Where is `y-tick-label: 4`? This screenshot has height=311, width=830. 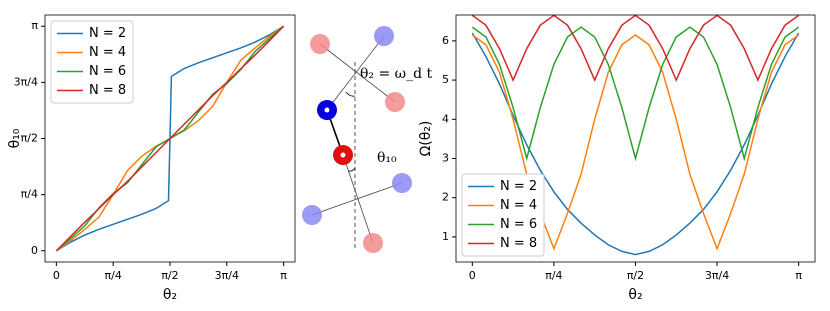 y-tick-label: 4 is located at coordinates (445, 118).